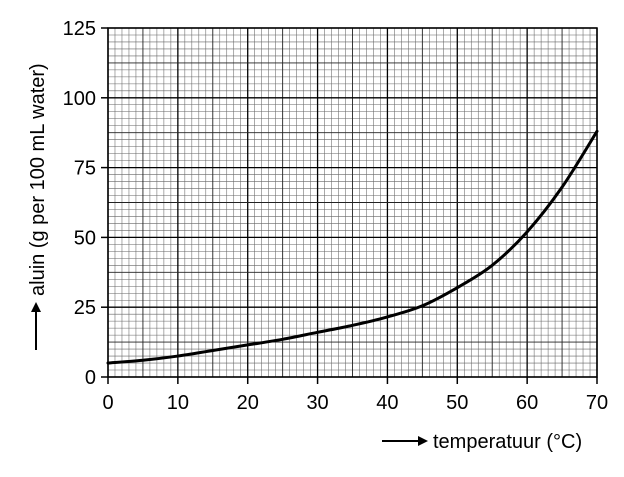  I want to click on y-tick-label: 25, so click(85, 308).